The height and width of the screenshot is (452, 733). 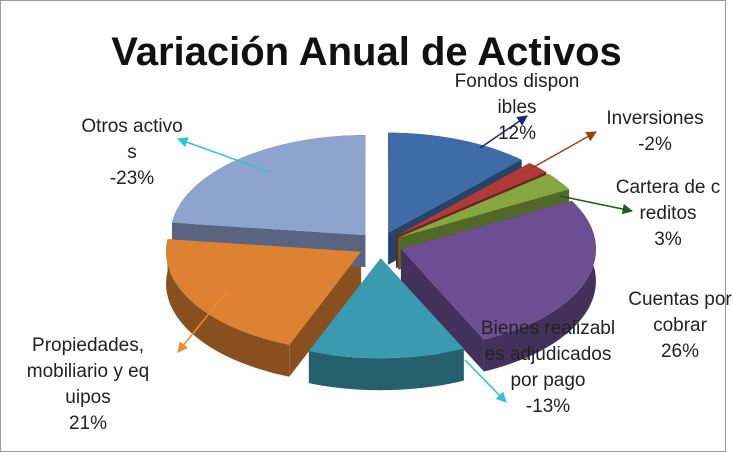 I want to click on slice-label: Inversiones -2%, so click(x=655, y=132).